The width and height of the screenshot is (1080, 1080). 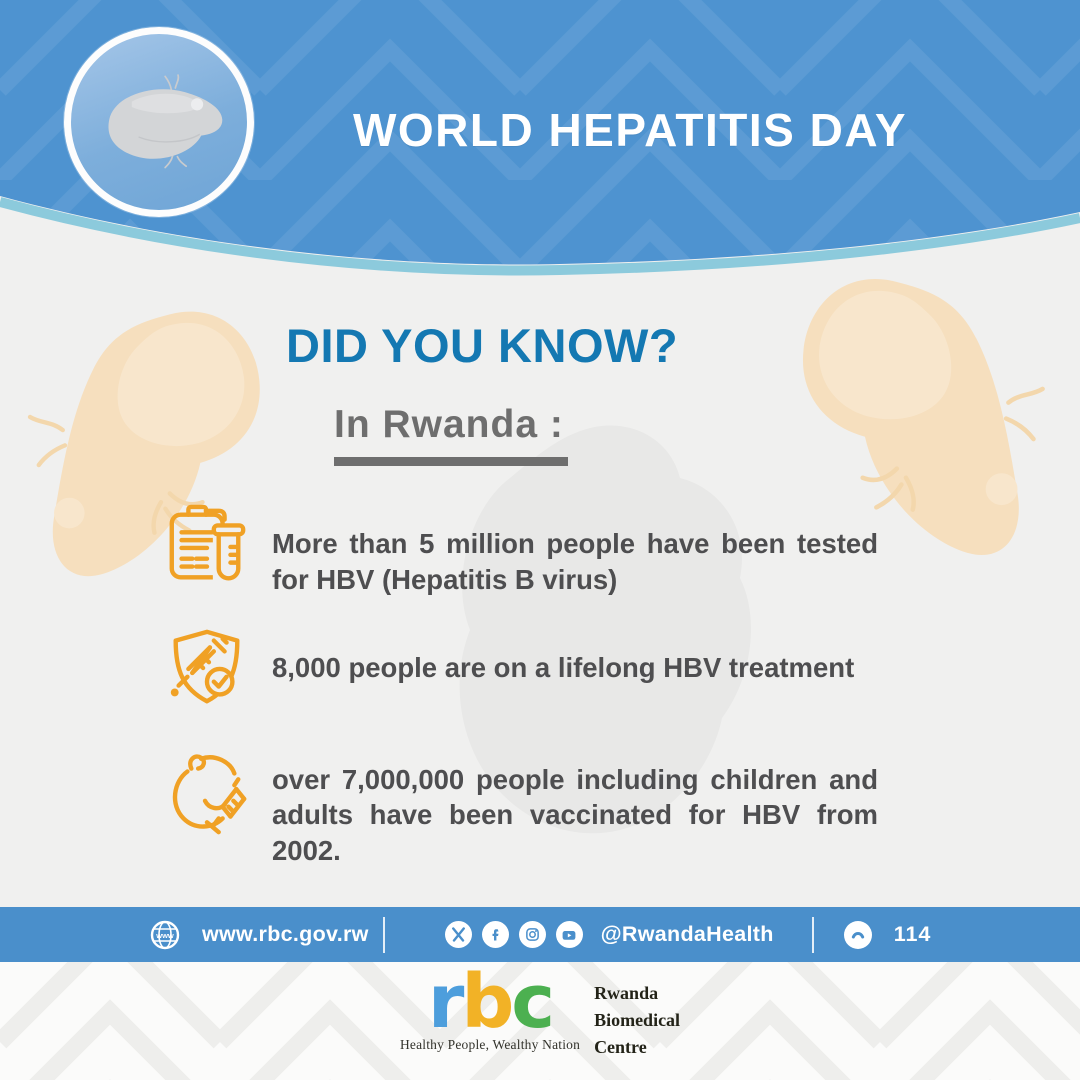 What do you see at coordinates (207, 543) in the screenshot?
I see `clipboard-testtube-icon` at bounding box center [207, 543].